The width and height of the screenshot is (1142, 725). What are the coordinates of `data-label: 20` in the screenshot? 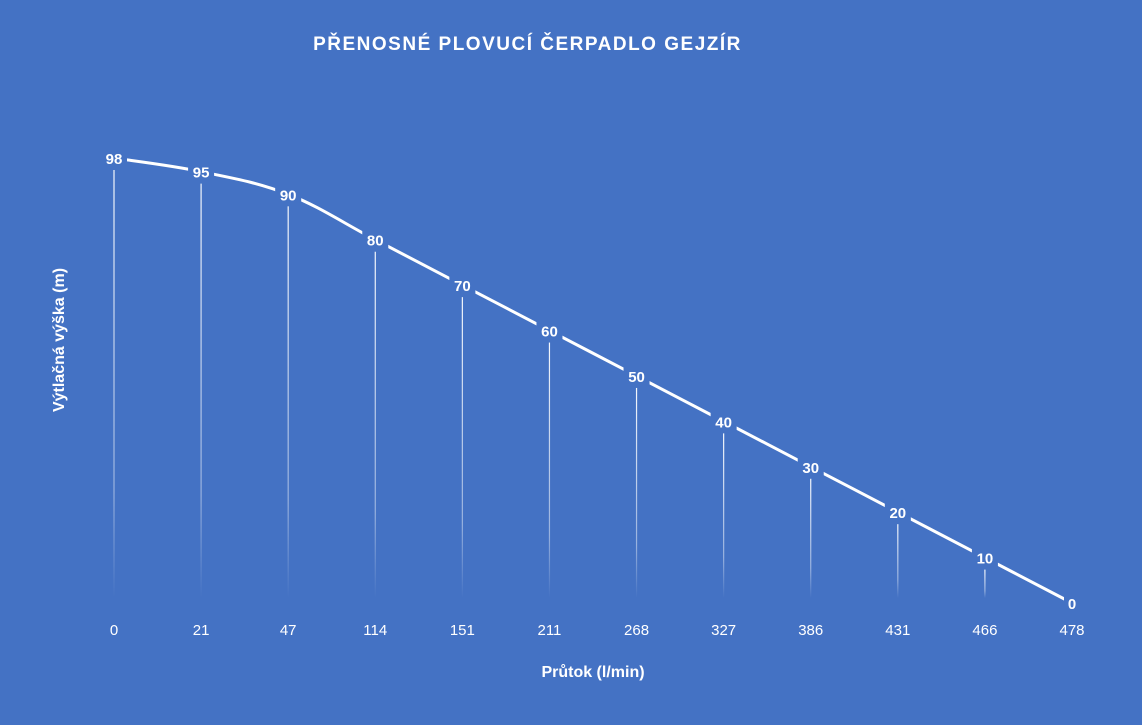 It's located at (897, 513).